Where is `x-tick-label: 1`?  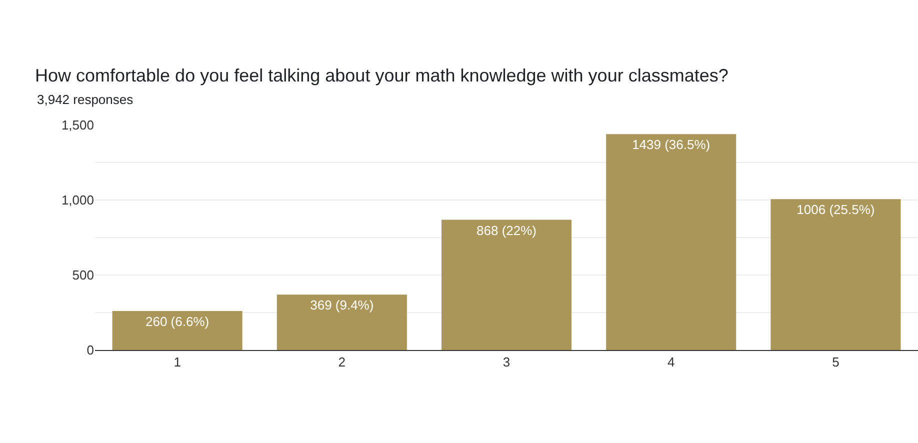 x-tick-label: 1 is located at coordinates (177, 362).